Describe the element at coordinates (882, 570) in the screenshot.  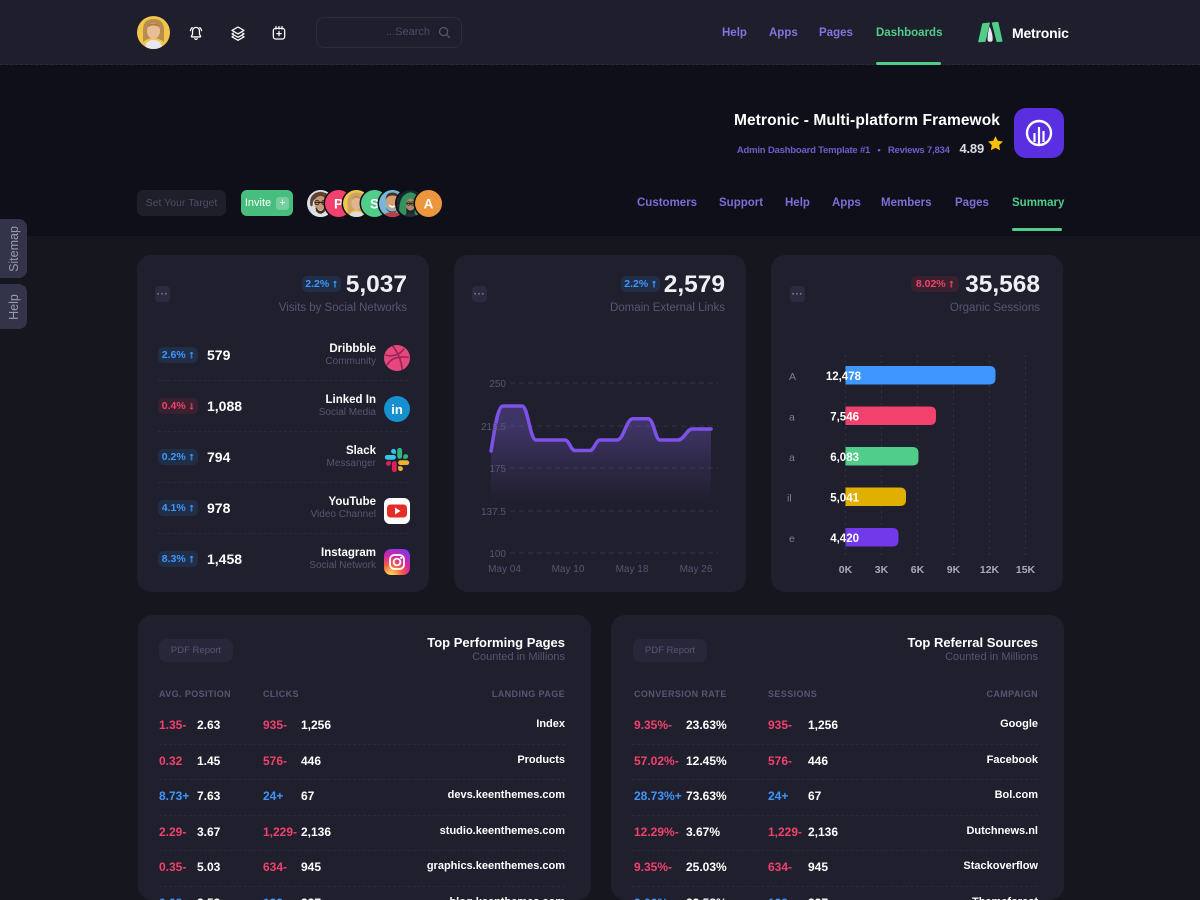
I see `svg-text: 3K` at that location.